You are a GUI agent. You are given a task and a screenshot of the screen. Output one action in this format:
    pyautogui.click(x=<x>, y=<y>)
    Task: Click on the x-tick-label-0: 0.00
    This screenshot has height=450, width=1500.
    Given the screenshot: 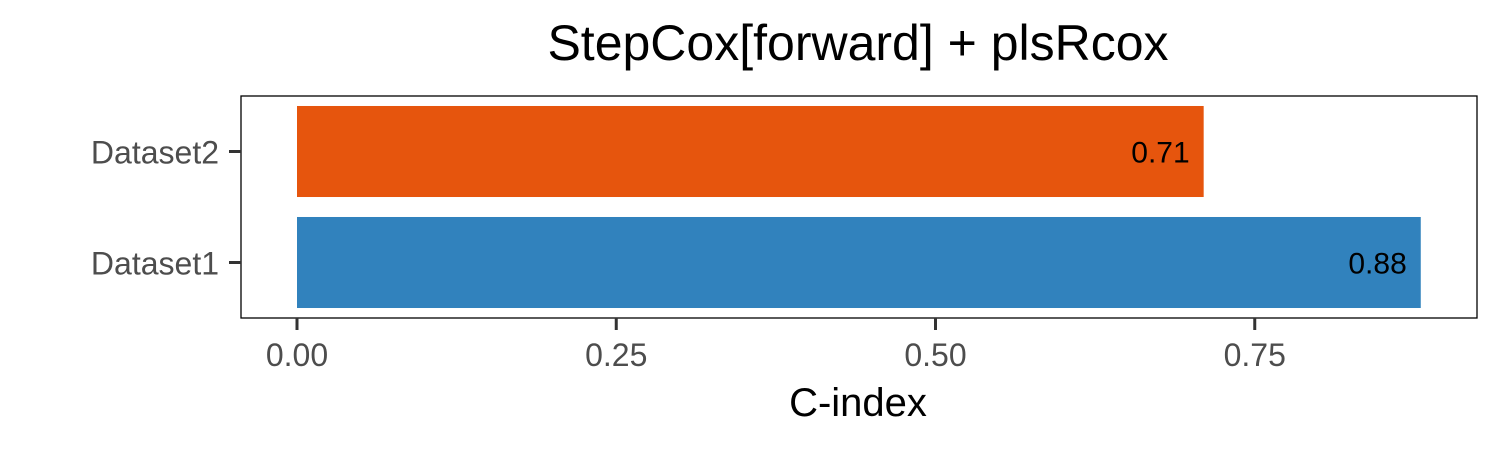 What is the action you would take?
    pyautogui.click(x=297, y=355)
    